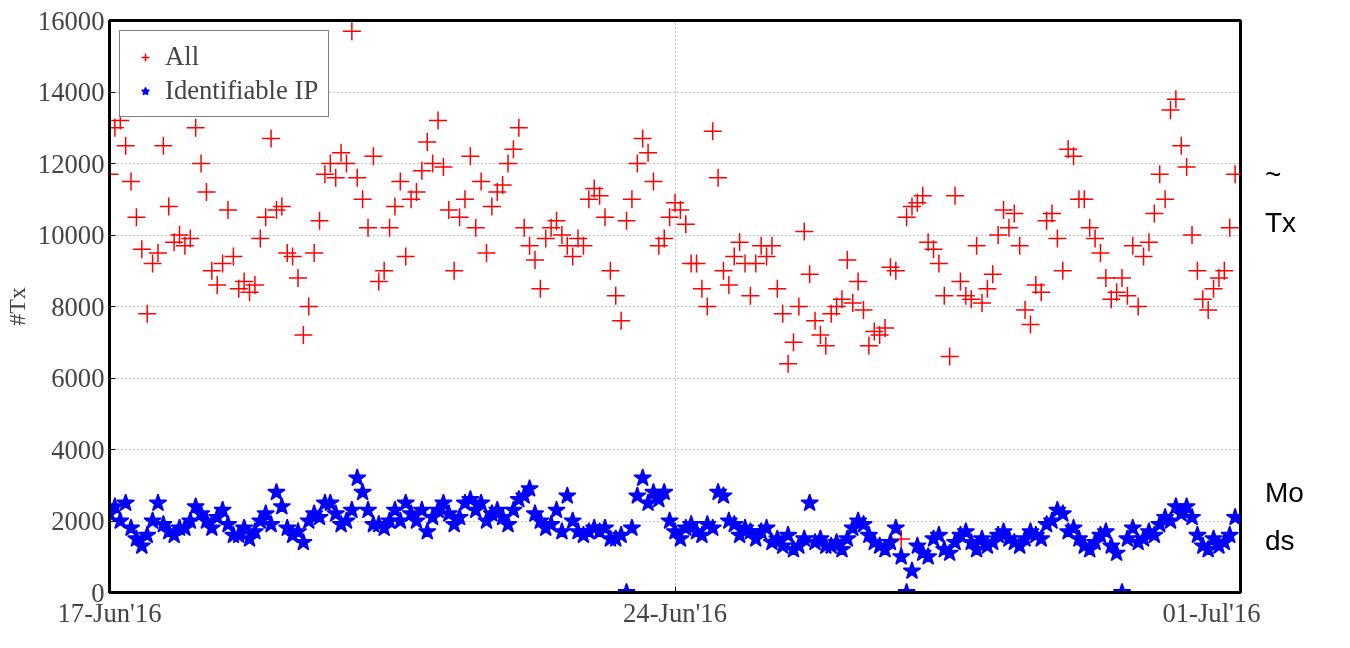  I want to click on y-tick-label: 16000, so click(71, 20).